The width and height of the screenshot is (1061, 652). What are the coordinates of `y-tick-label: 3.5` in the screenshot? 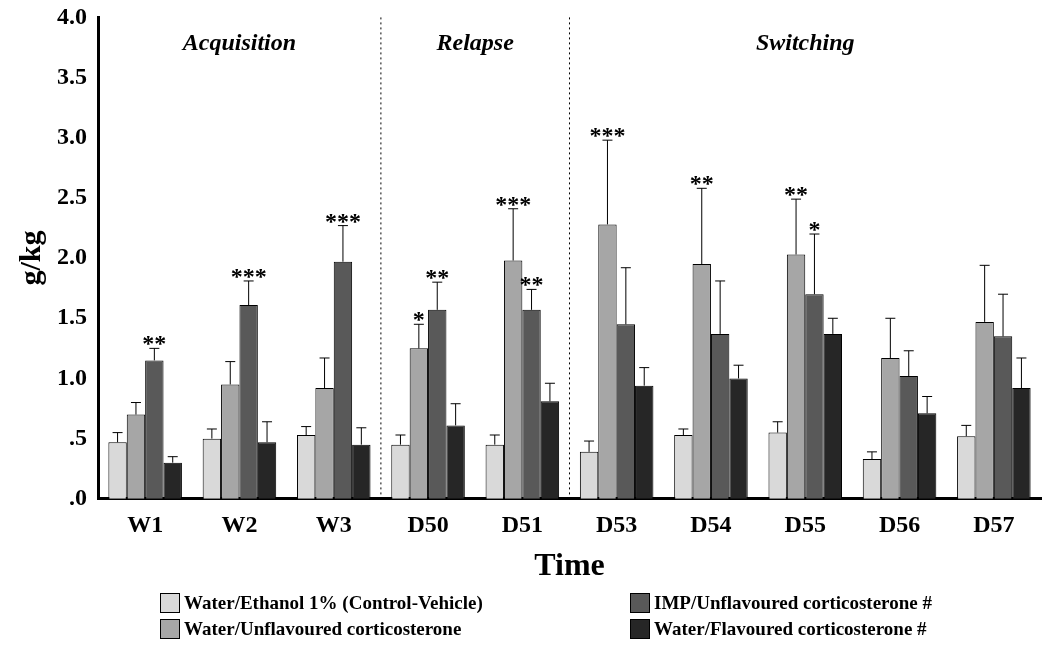 It's located at (72, 75).